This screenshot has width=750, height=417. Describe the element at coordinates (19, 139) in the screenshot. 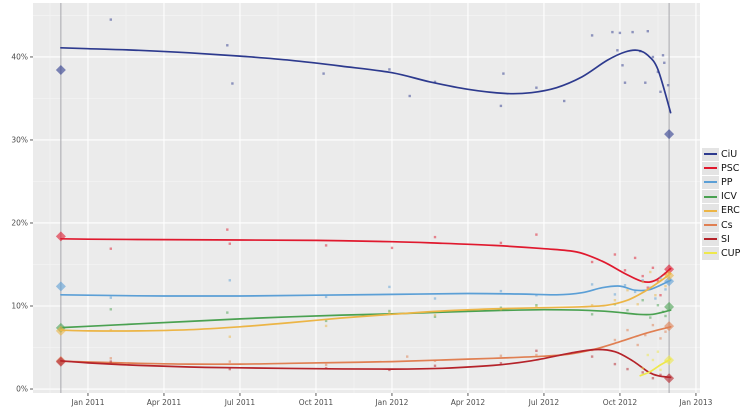

I see `y-tick-label: 30%` at that location.